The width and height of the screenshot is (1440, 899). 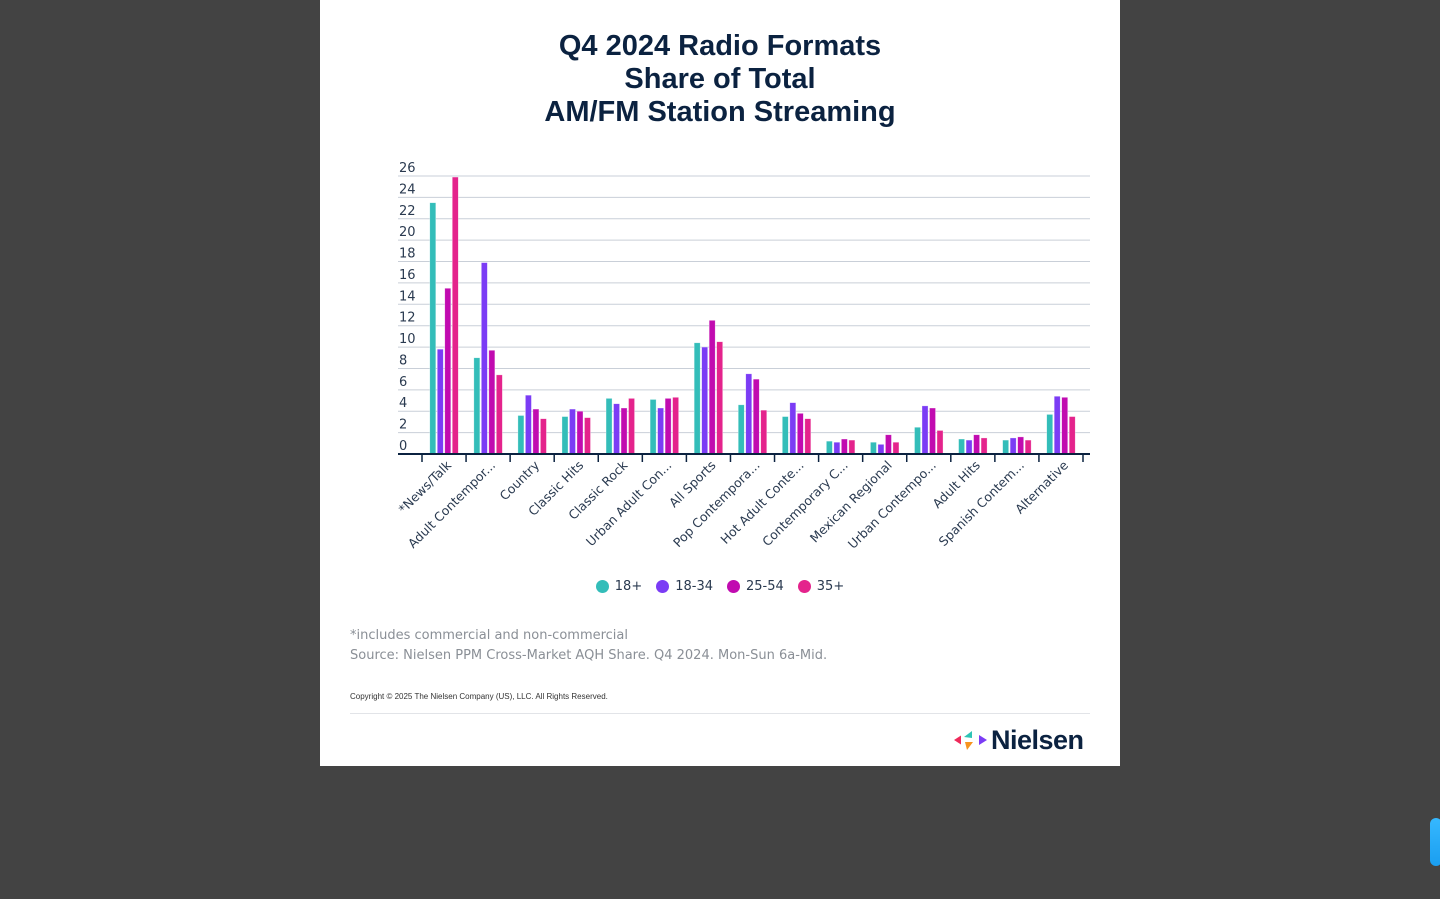 What do you see at coordinates (744, 457) in the screenshot?
I see `x-axis` at bounding box center [744, 457].